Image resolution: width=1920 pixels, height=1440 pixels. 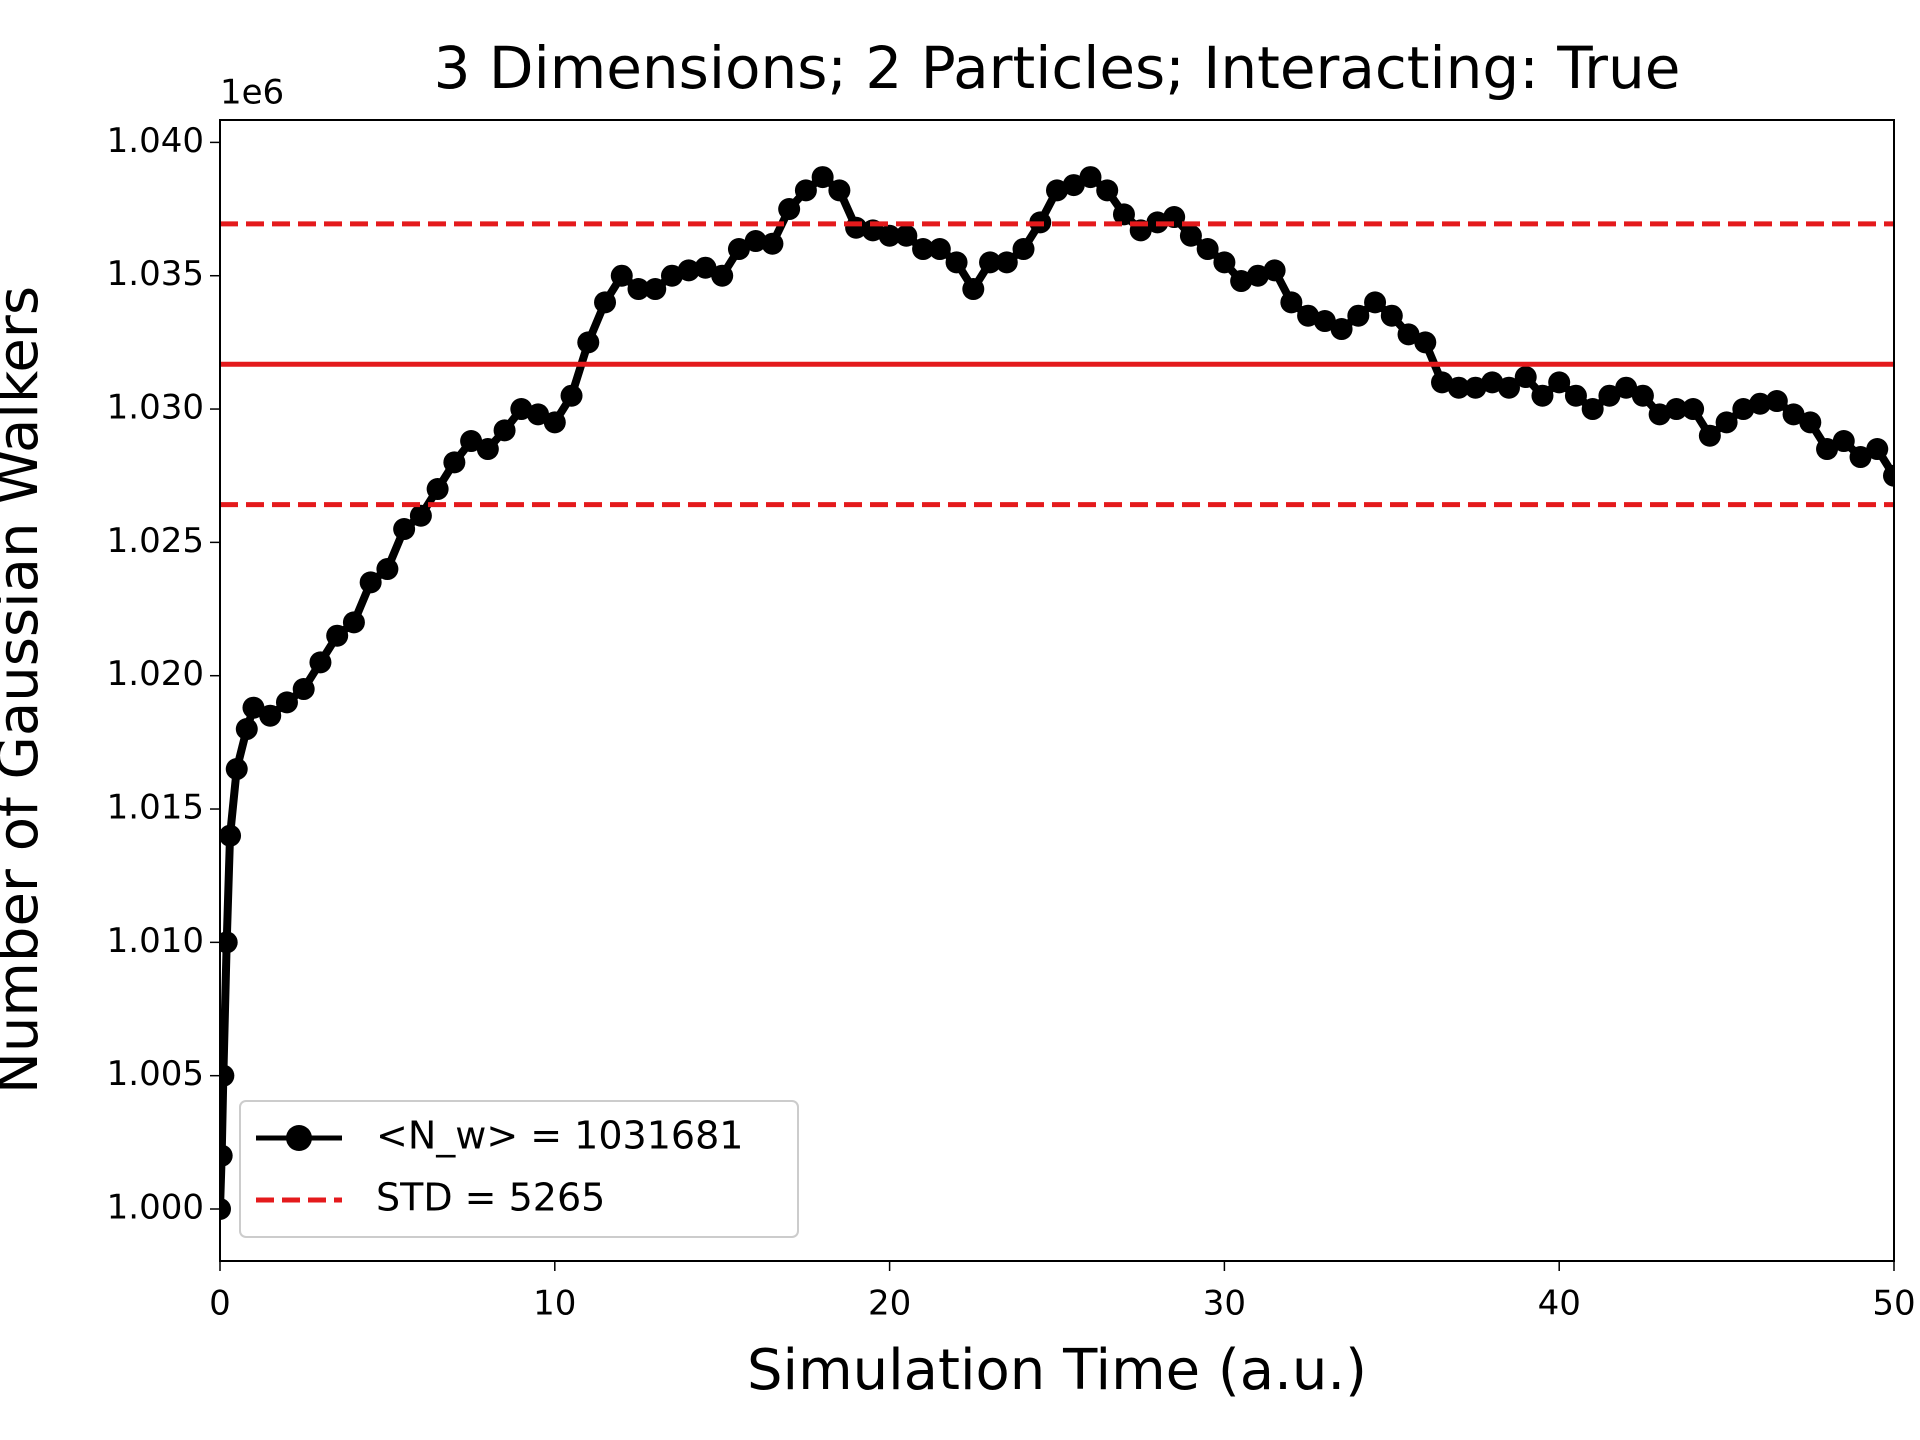 I want to click on x-tick-label: 40, so click(x=1559, y=1304).